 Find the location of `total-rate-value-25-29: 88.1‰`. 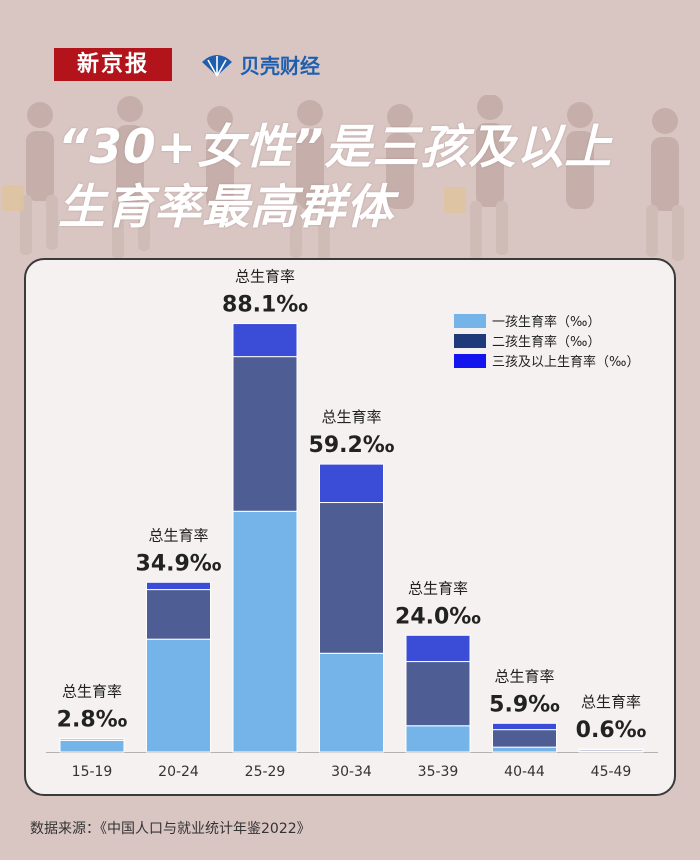

total-rate-value-25-29: 88.1‰ is located at coordinates (265, 305).